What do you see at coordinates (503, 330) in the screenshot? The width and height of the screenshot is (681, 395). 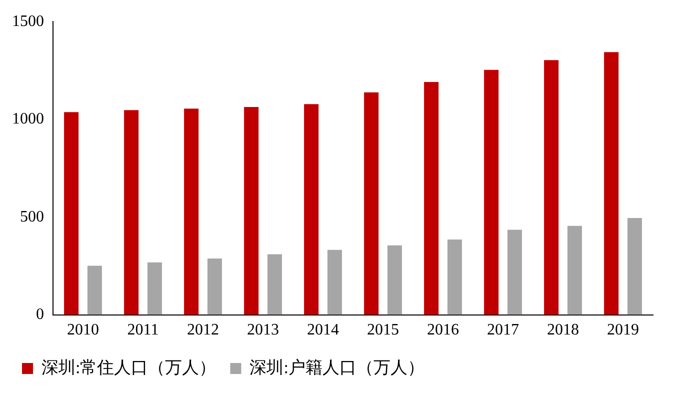 I see `x-tick-label: 2017` at bounding box center [503, 330].